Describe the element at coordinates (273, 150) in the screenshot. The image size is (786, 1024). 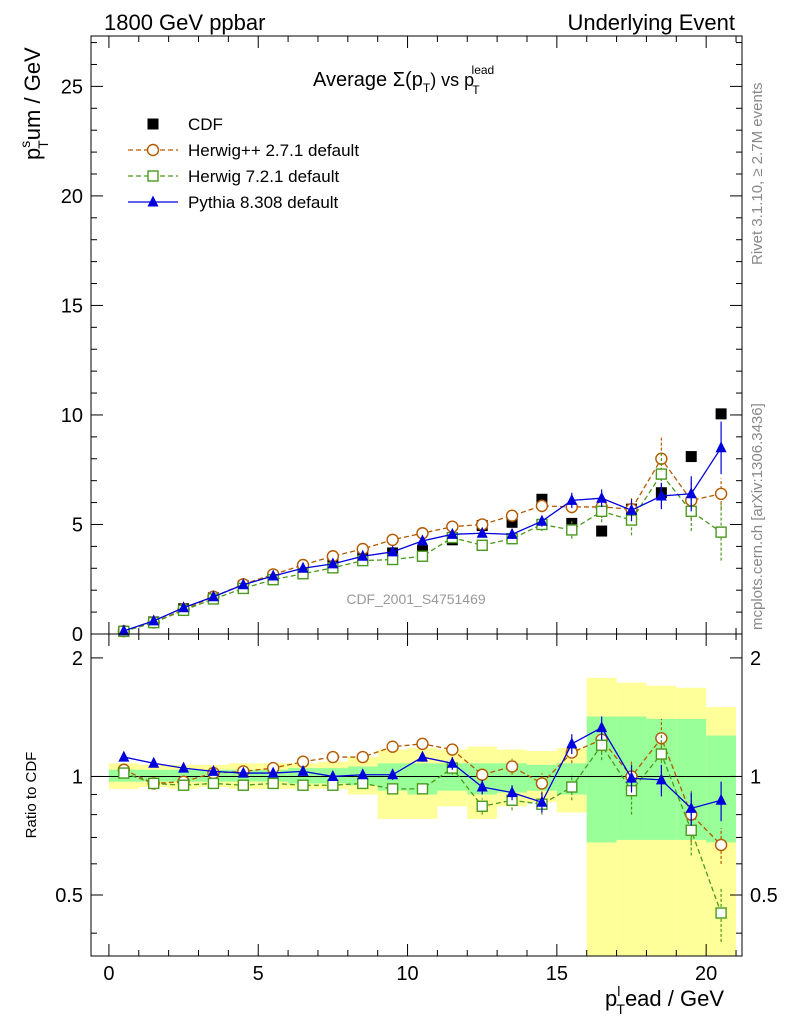
I see `legend-label-herwigpp: Herwig++ 2.7.1 default` at that location.